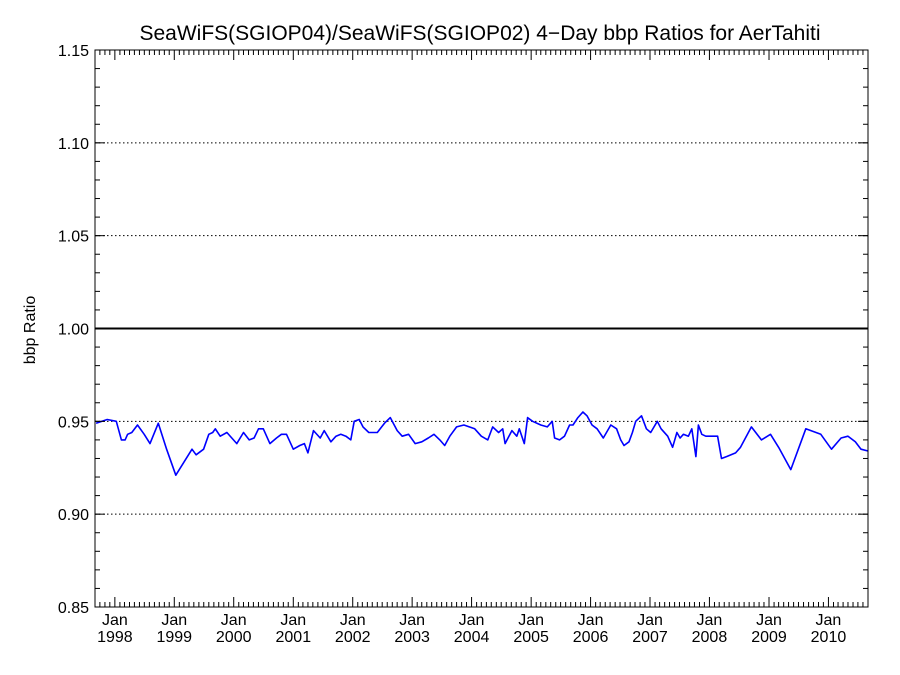 Image resolution: width=900 pixels, height=675 pixels. Describe the element at coordinates (412, 637) in the screenshot. I see `x-tick-year-label: 2003` at that location.